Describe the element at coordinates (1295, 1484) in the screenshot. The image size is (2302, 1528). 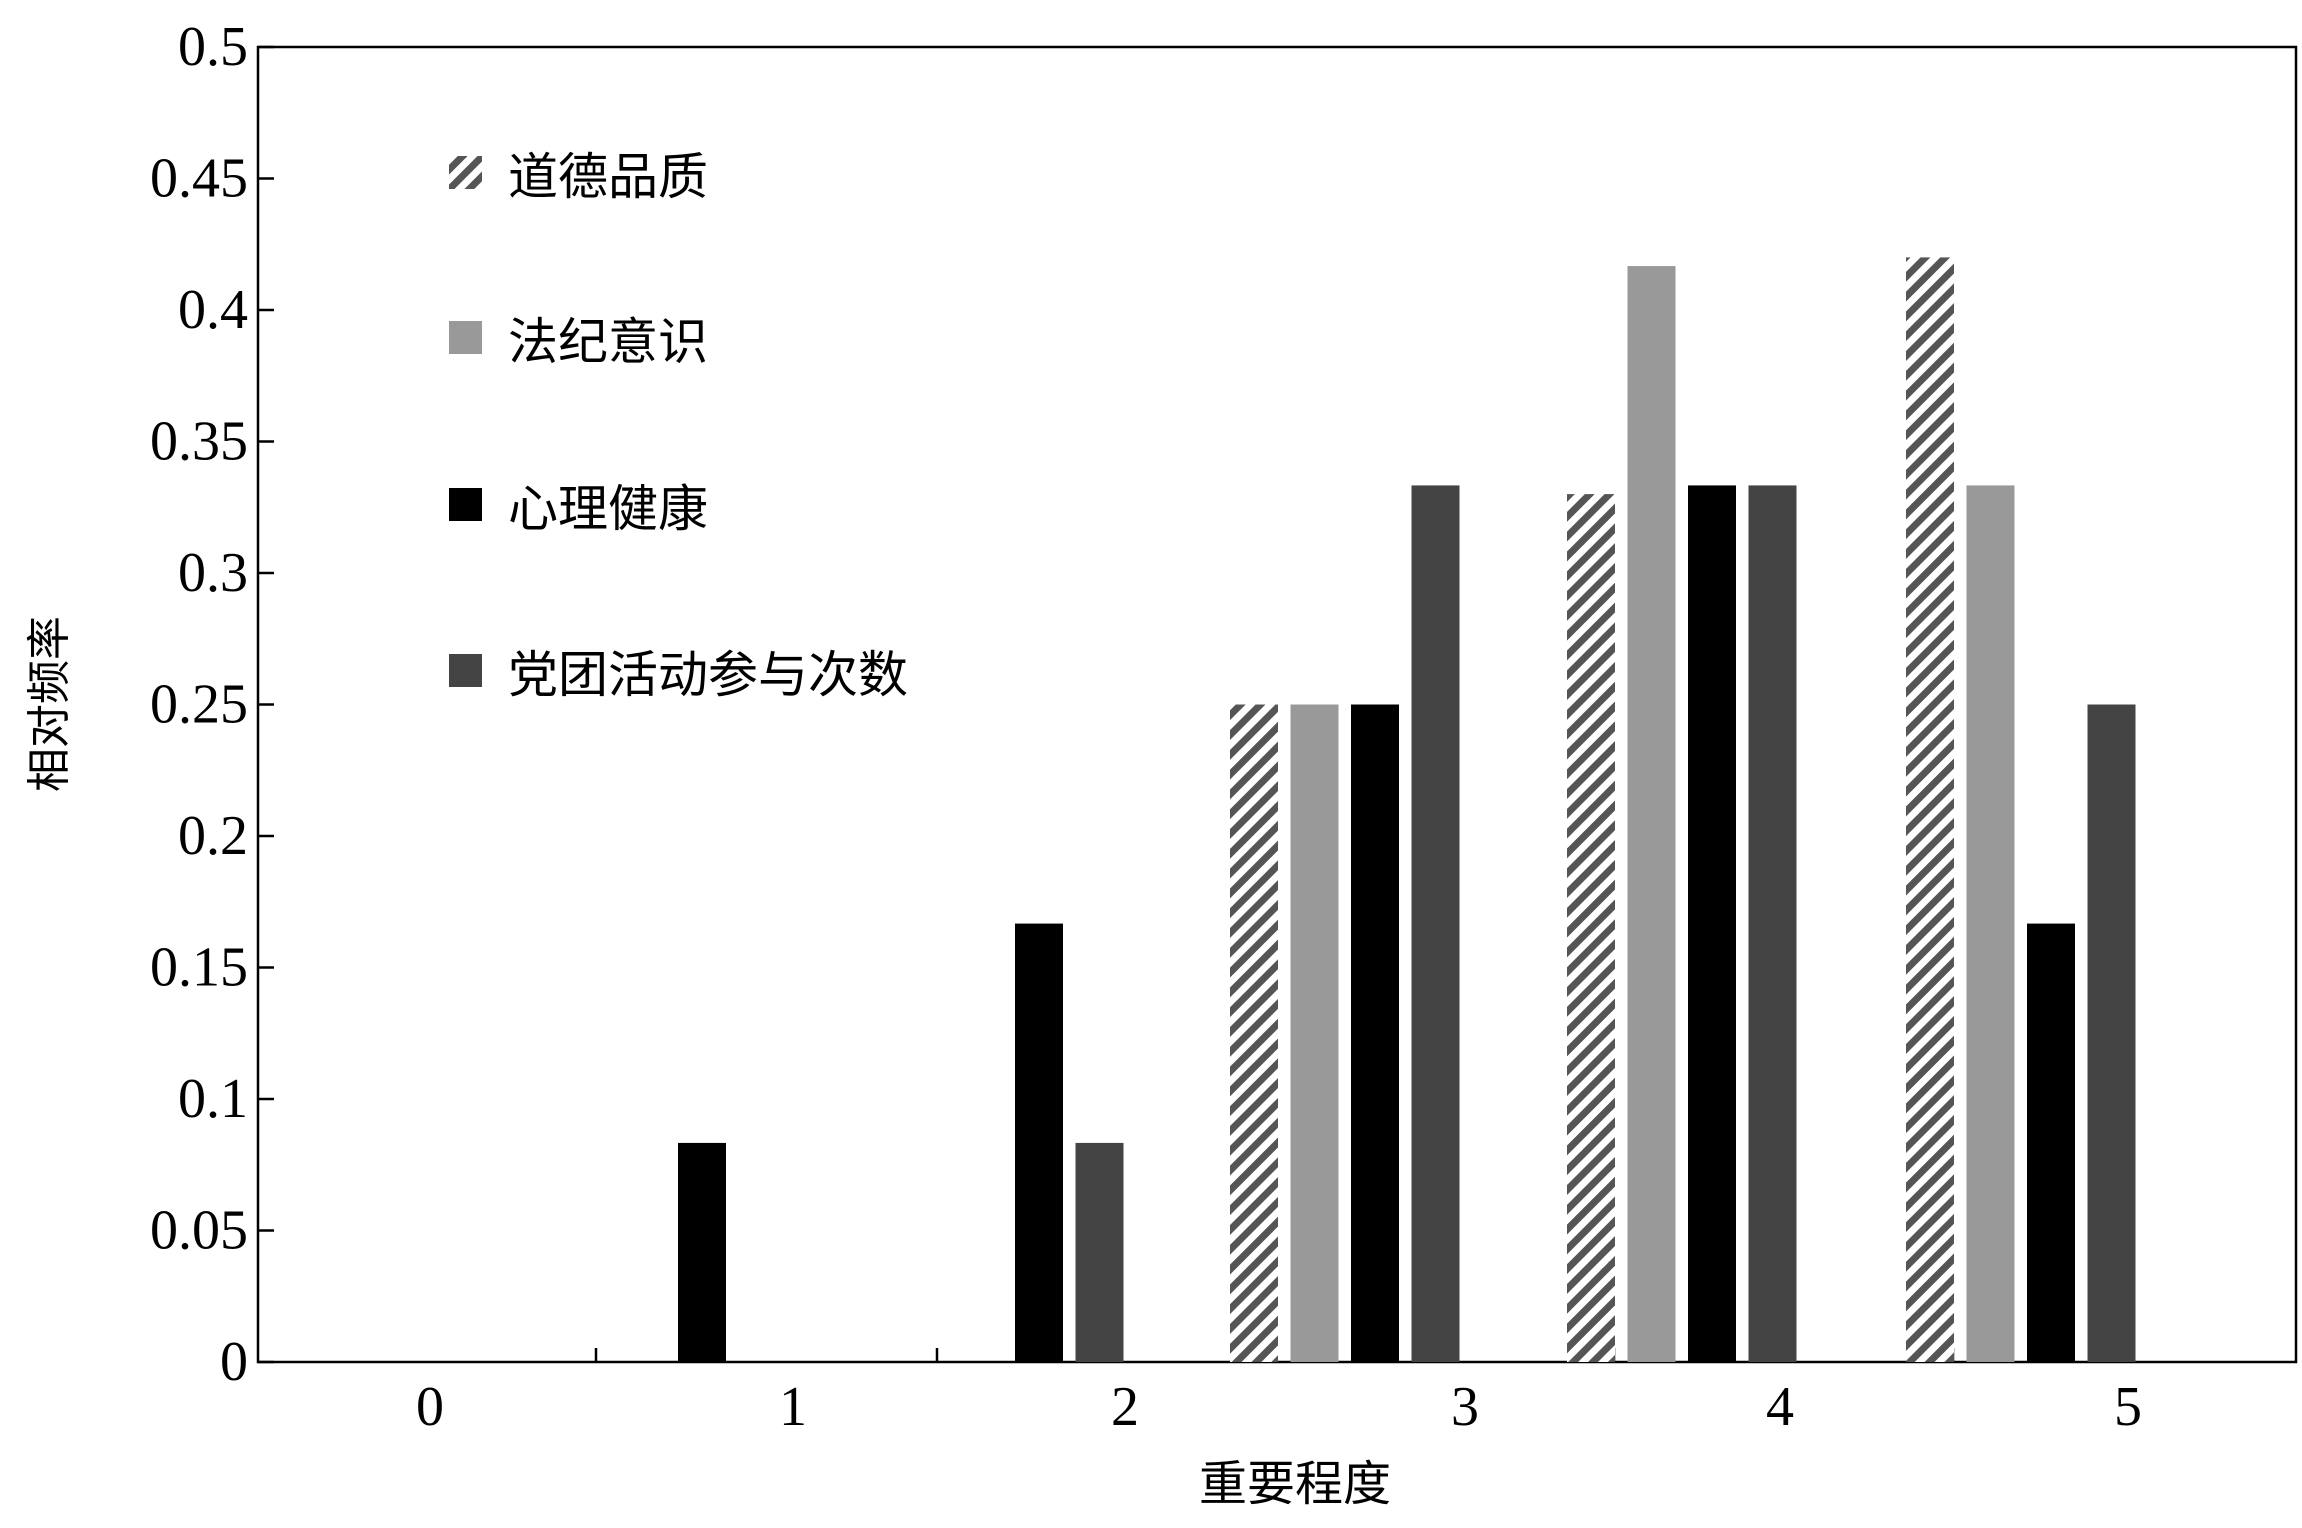
I see `x-axis-label: 重要程度` at that location.